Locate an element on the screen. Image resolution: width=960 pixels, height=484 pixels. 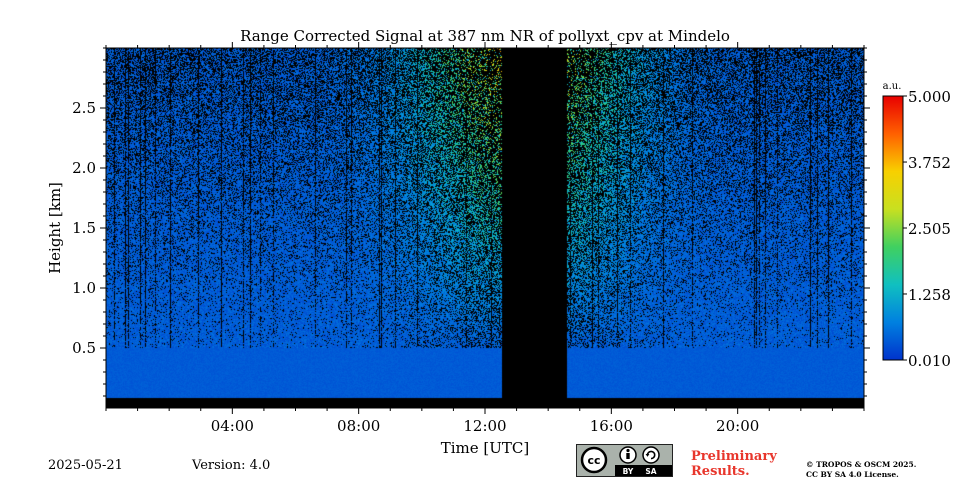
colorbar-gradient is located at coordinates (893, 228).